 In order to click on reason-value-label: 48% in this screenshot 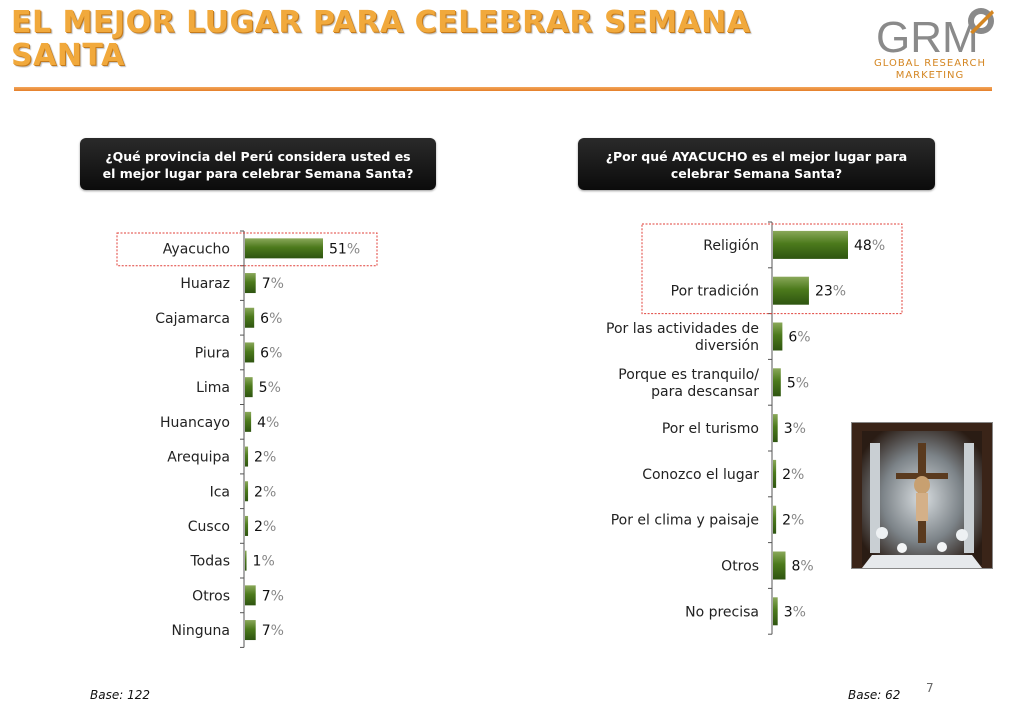, I will do `click(869, 246)`.